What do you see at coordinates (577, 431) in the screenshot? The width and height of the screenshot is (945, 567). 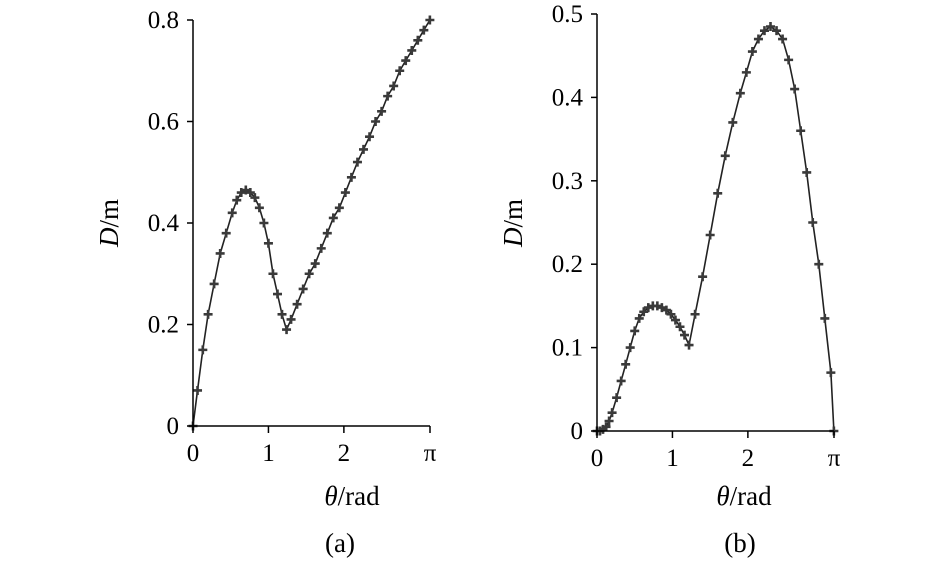 I see `chart-b-y-tick-label: 0` at bounding box center [577, 431].